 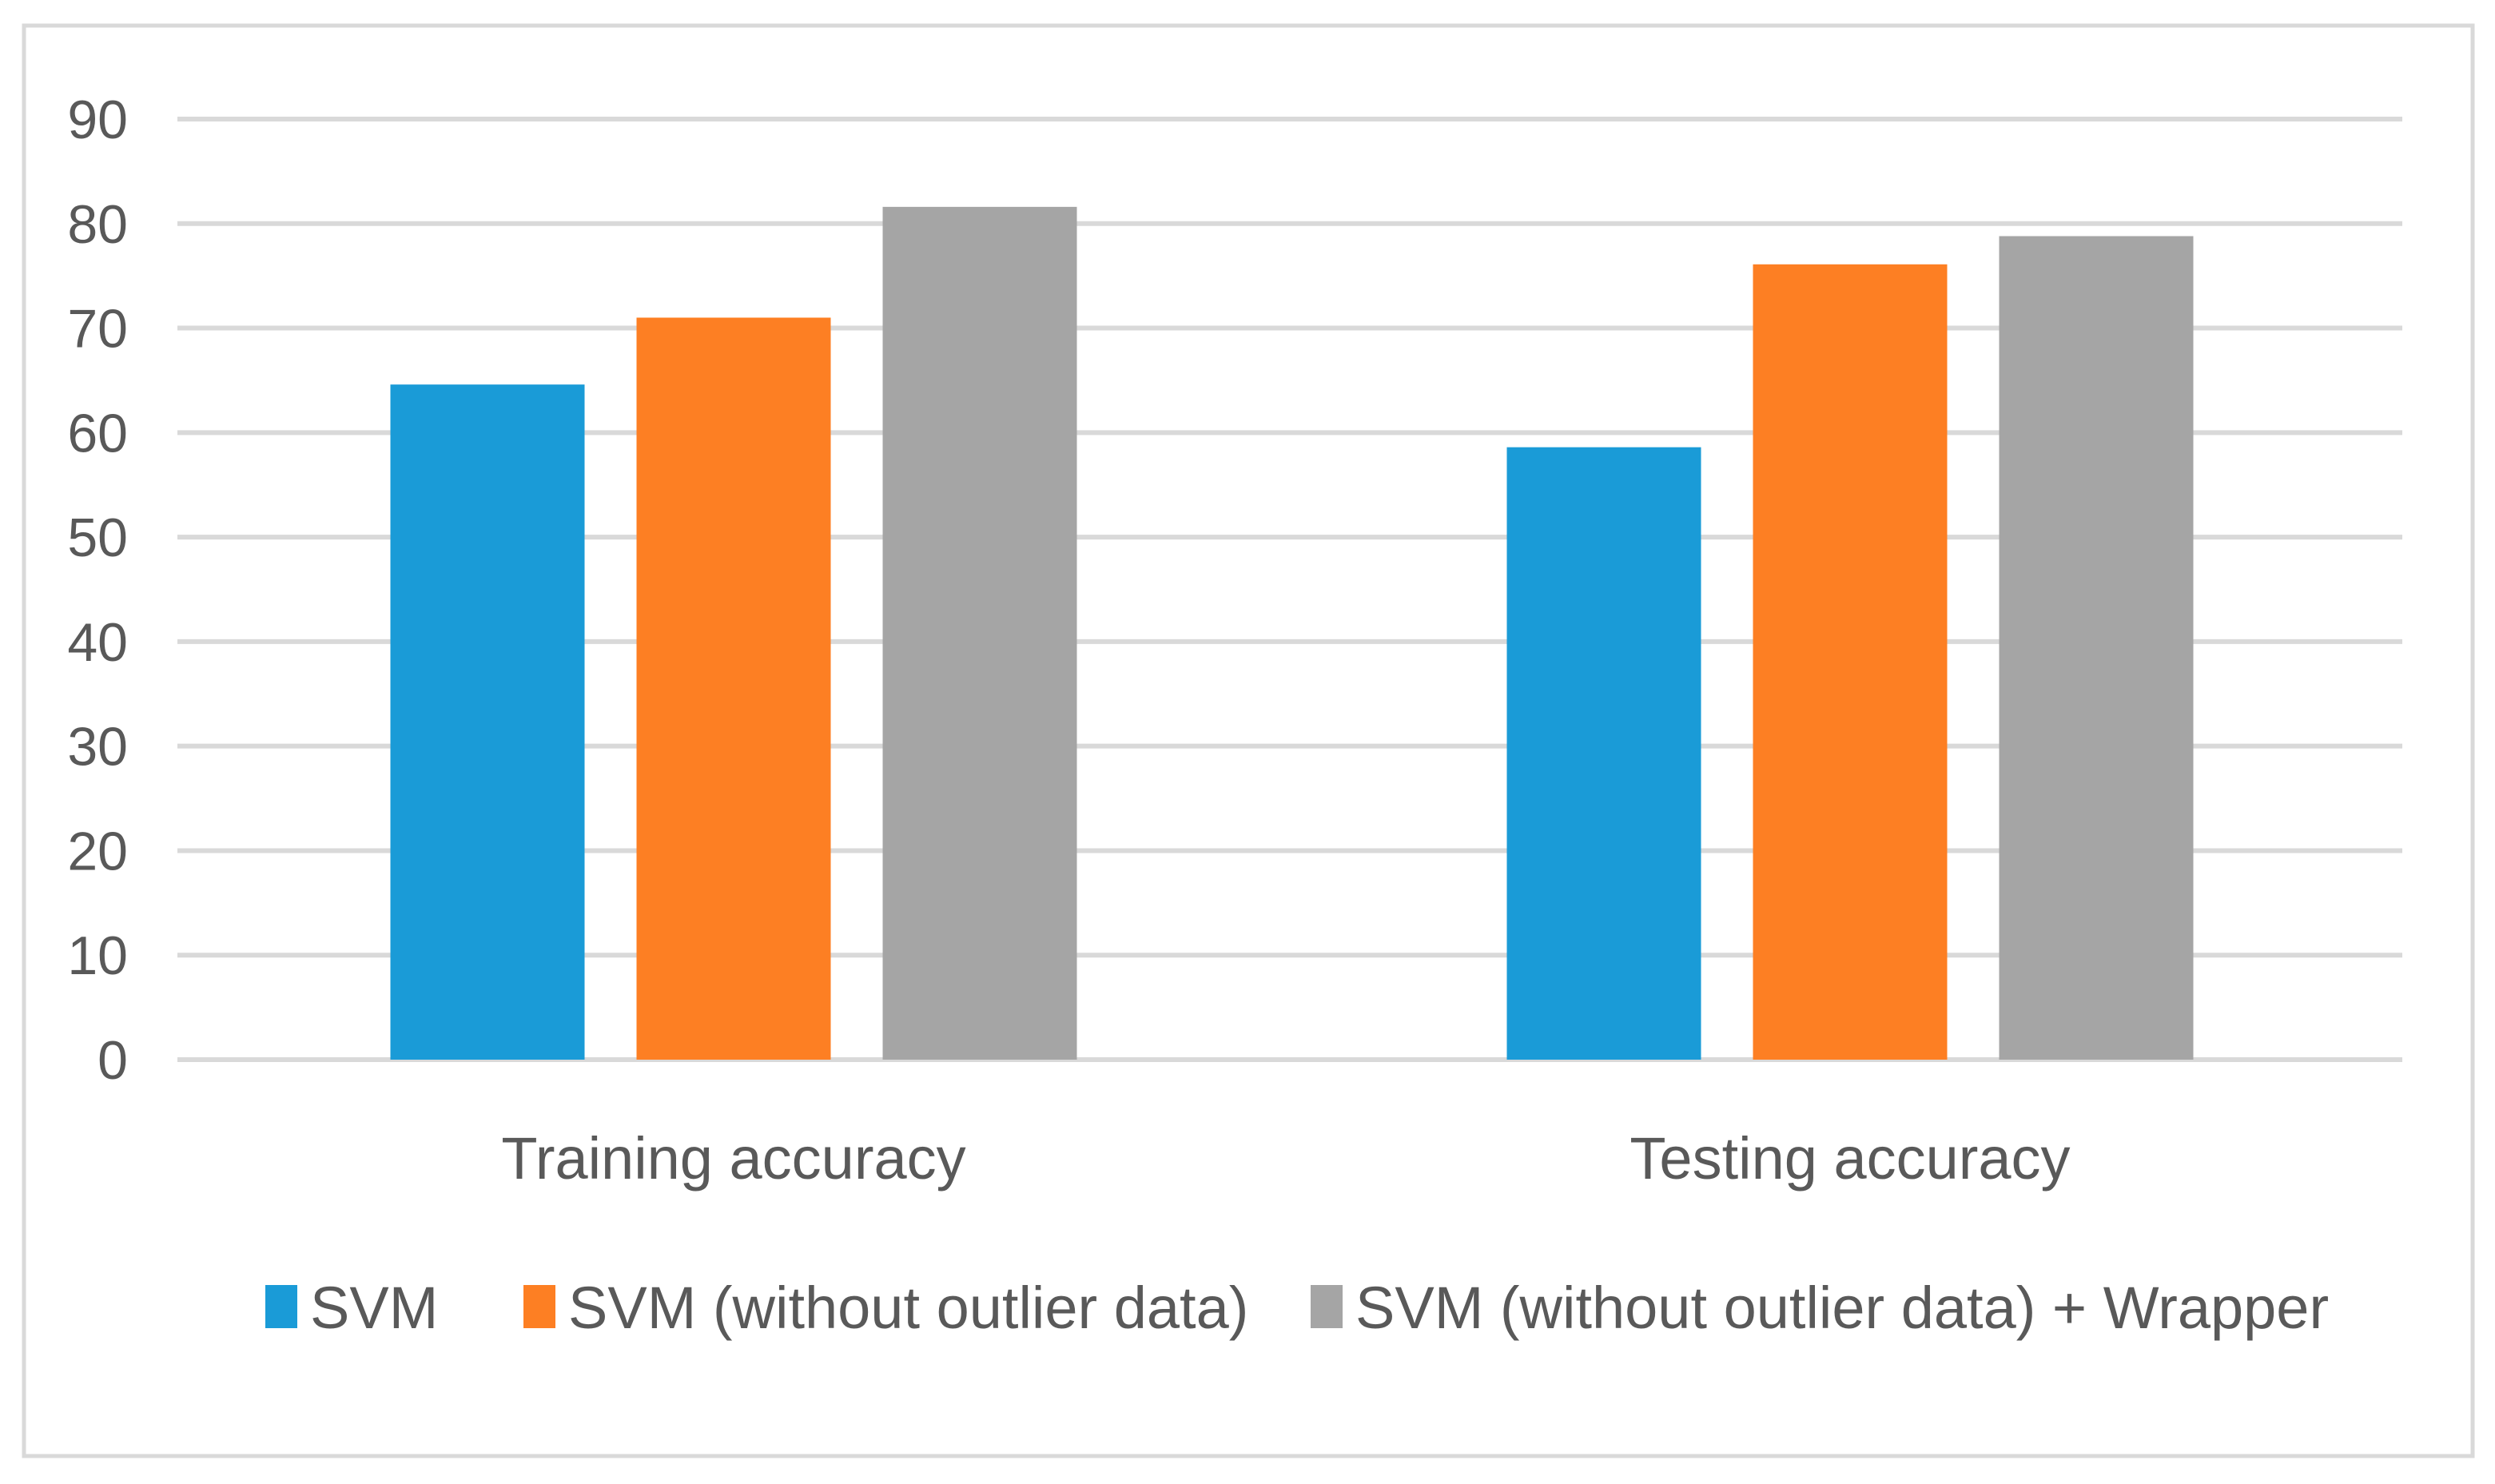 I want to click on y-tick-label: 90, so click(x=97, y=120).